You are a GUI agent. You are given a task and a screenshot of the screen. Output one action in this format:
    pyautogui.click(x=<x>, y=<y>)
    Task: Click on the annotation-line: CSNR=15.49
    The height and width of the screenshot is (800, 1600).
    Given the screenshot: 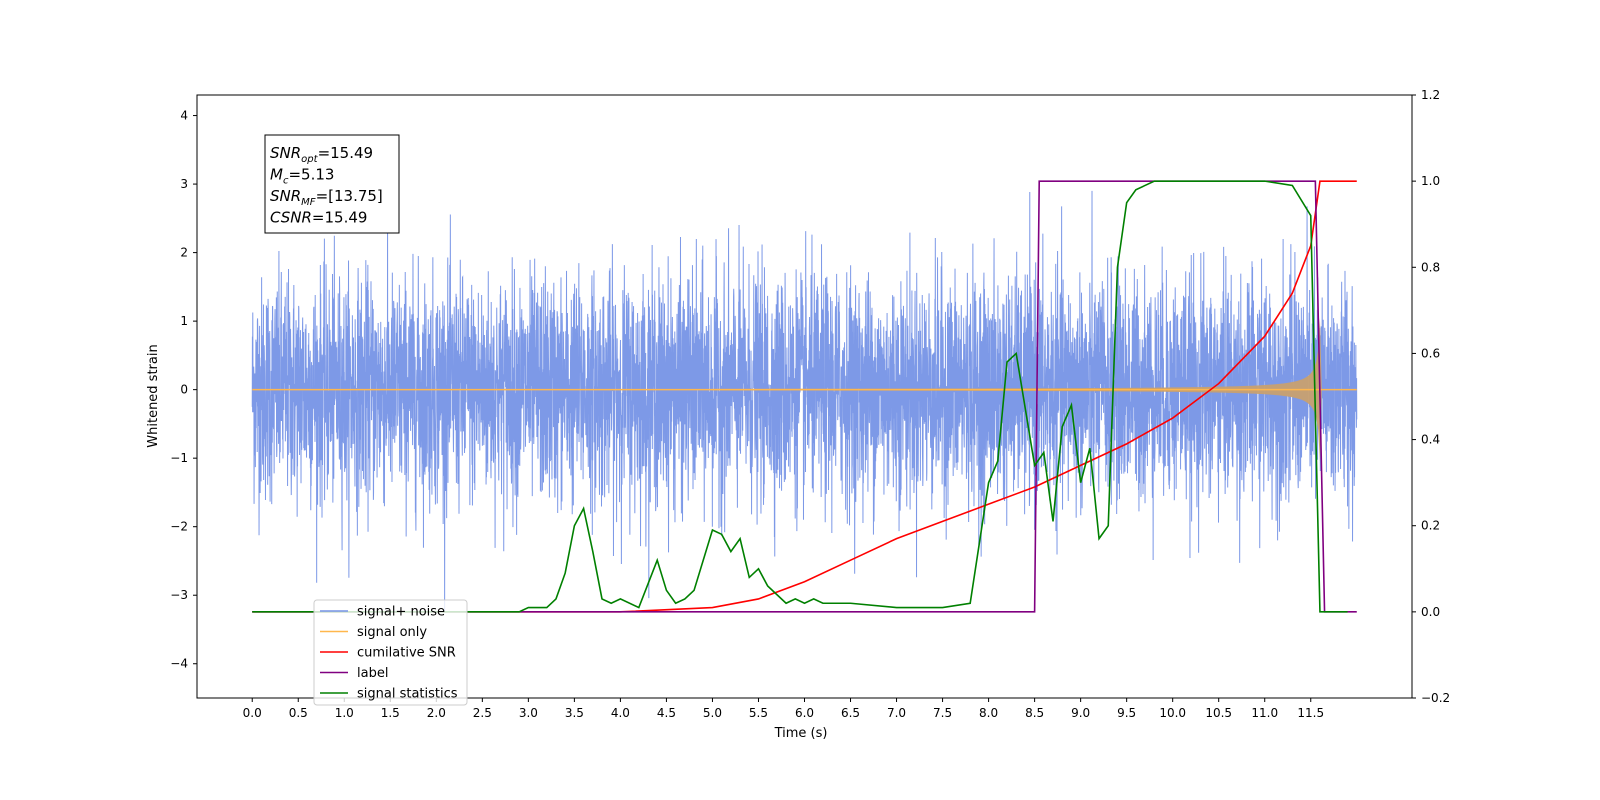 What is the action you would take?
    pyautogui.click(x=318, y=218)
    